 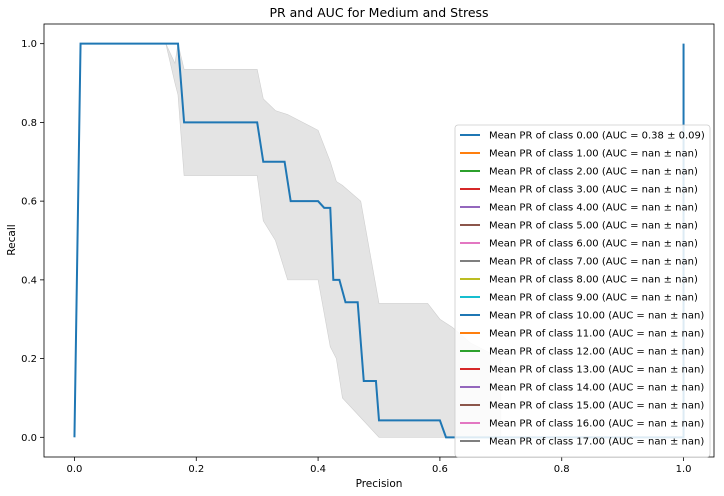 What do you see at coordinates (596, 370) in the screenshot?
I see `legend-entry: Mean PR of class 13.00 (AUC = nan ± nan)` at bounding box center [596, 370].